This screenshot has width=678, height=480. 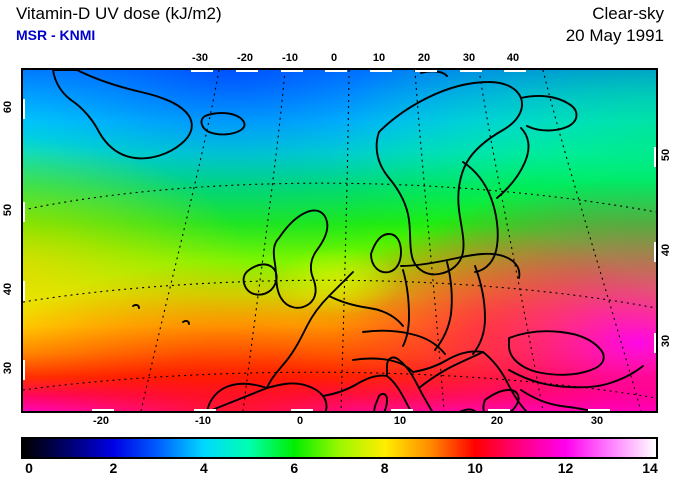 I want to click on colorbar-tick-label: 0, so click(x=29, y=468).